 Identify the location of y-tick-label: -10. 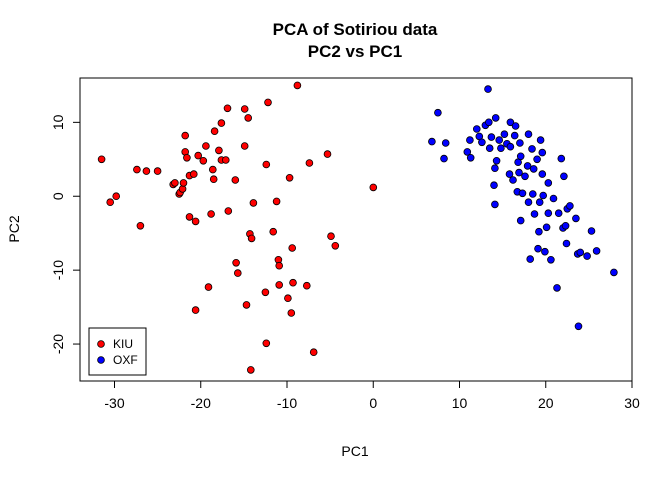
(58, 270).